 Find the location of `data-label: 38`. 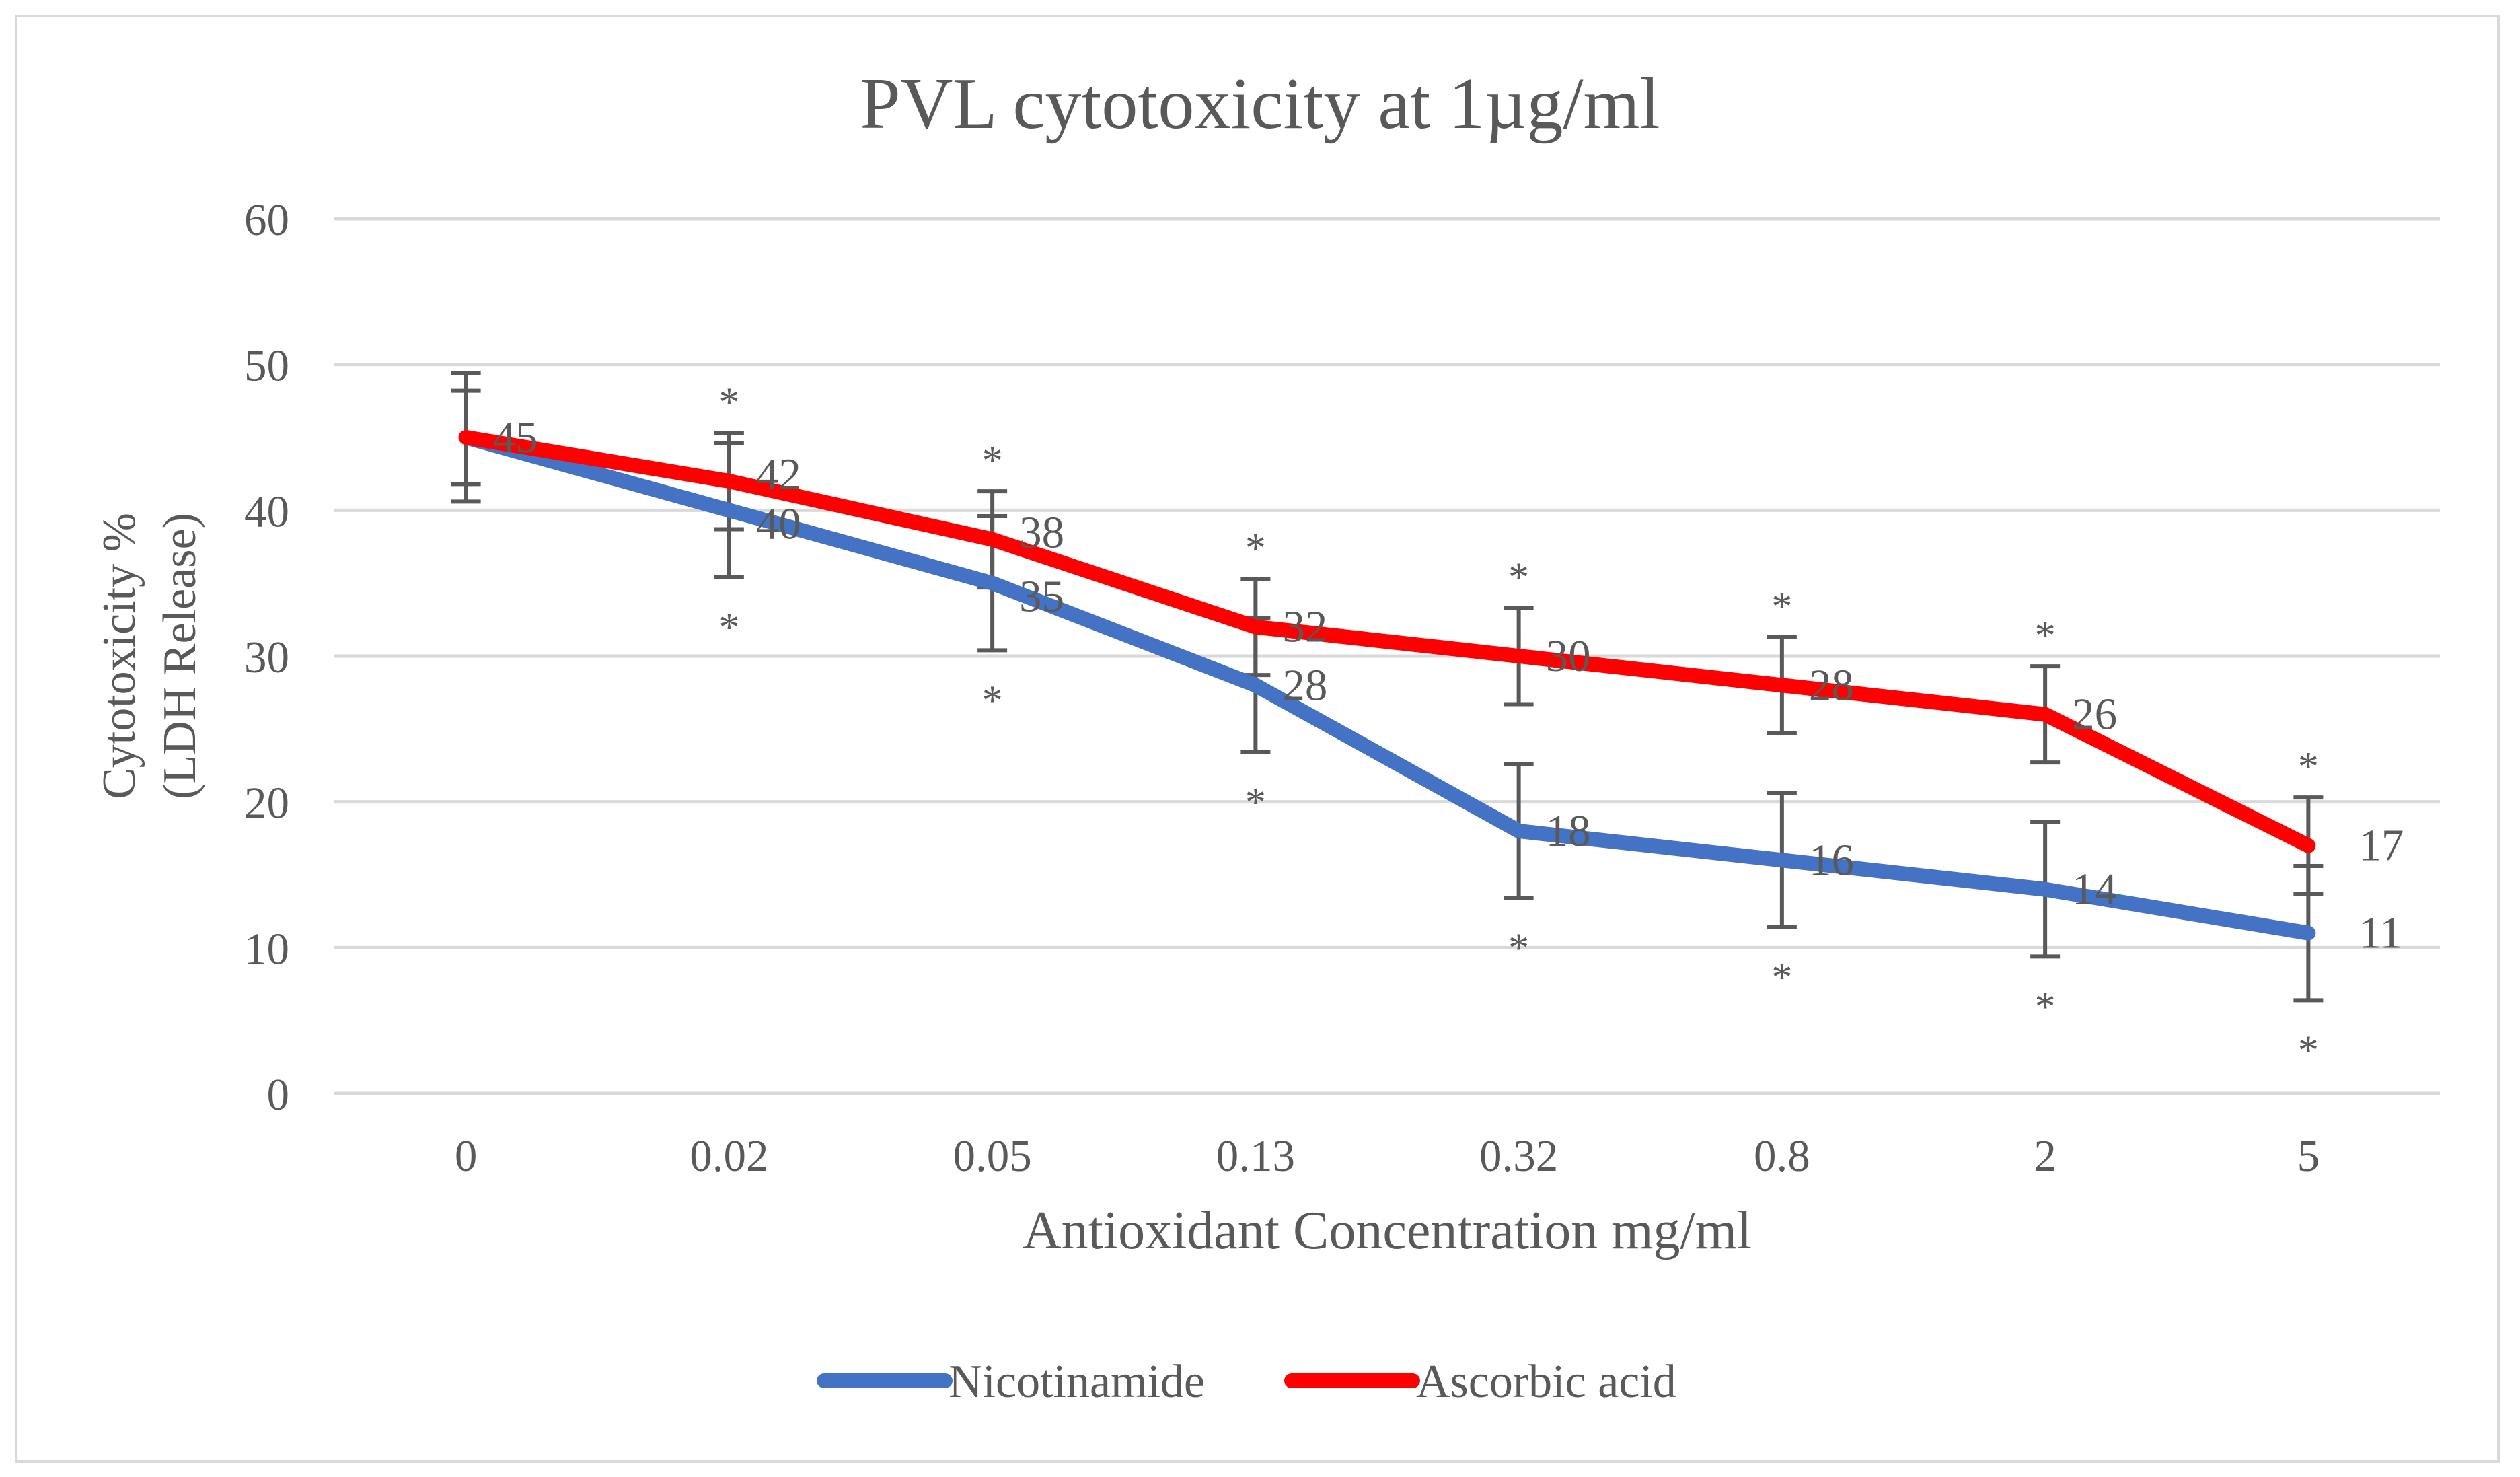

data-label: 38 is located at coordinates (1042, 533).